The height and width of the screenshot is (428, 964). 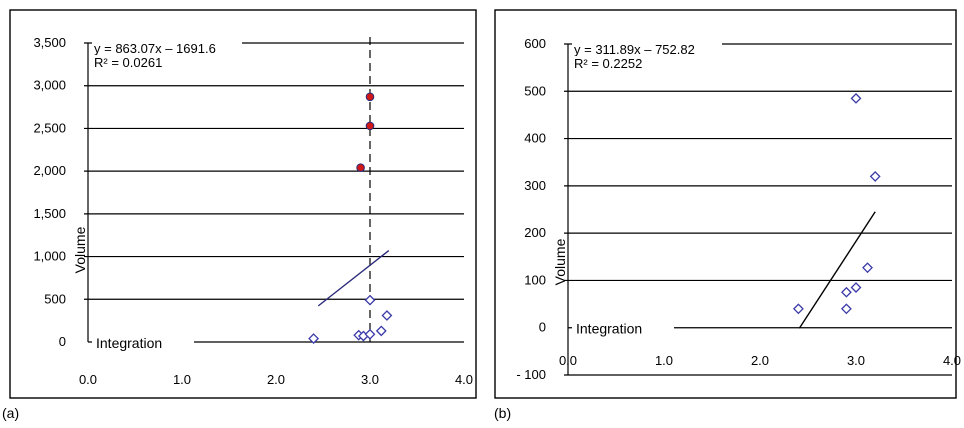 What do you see at coordinates (49, 42) in the screenshot?
I see `y-tick-label: 3,500` at bounding box center [49, 42].